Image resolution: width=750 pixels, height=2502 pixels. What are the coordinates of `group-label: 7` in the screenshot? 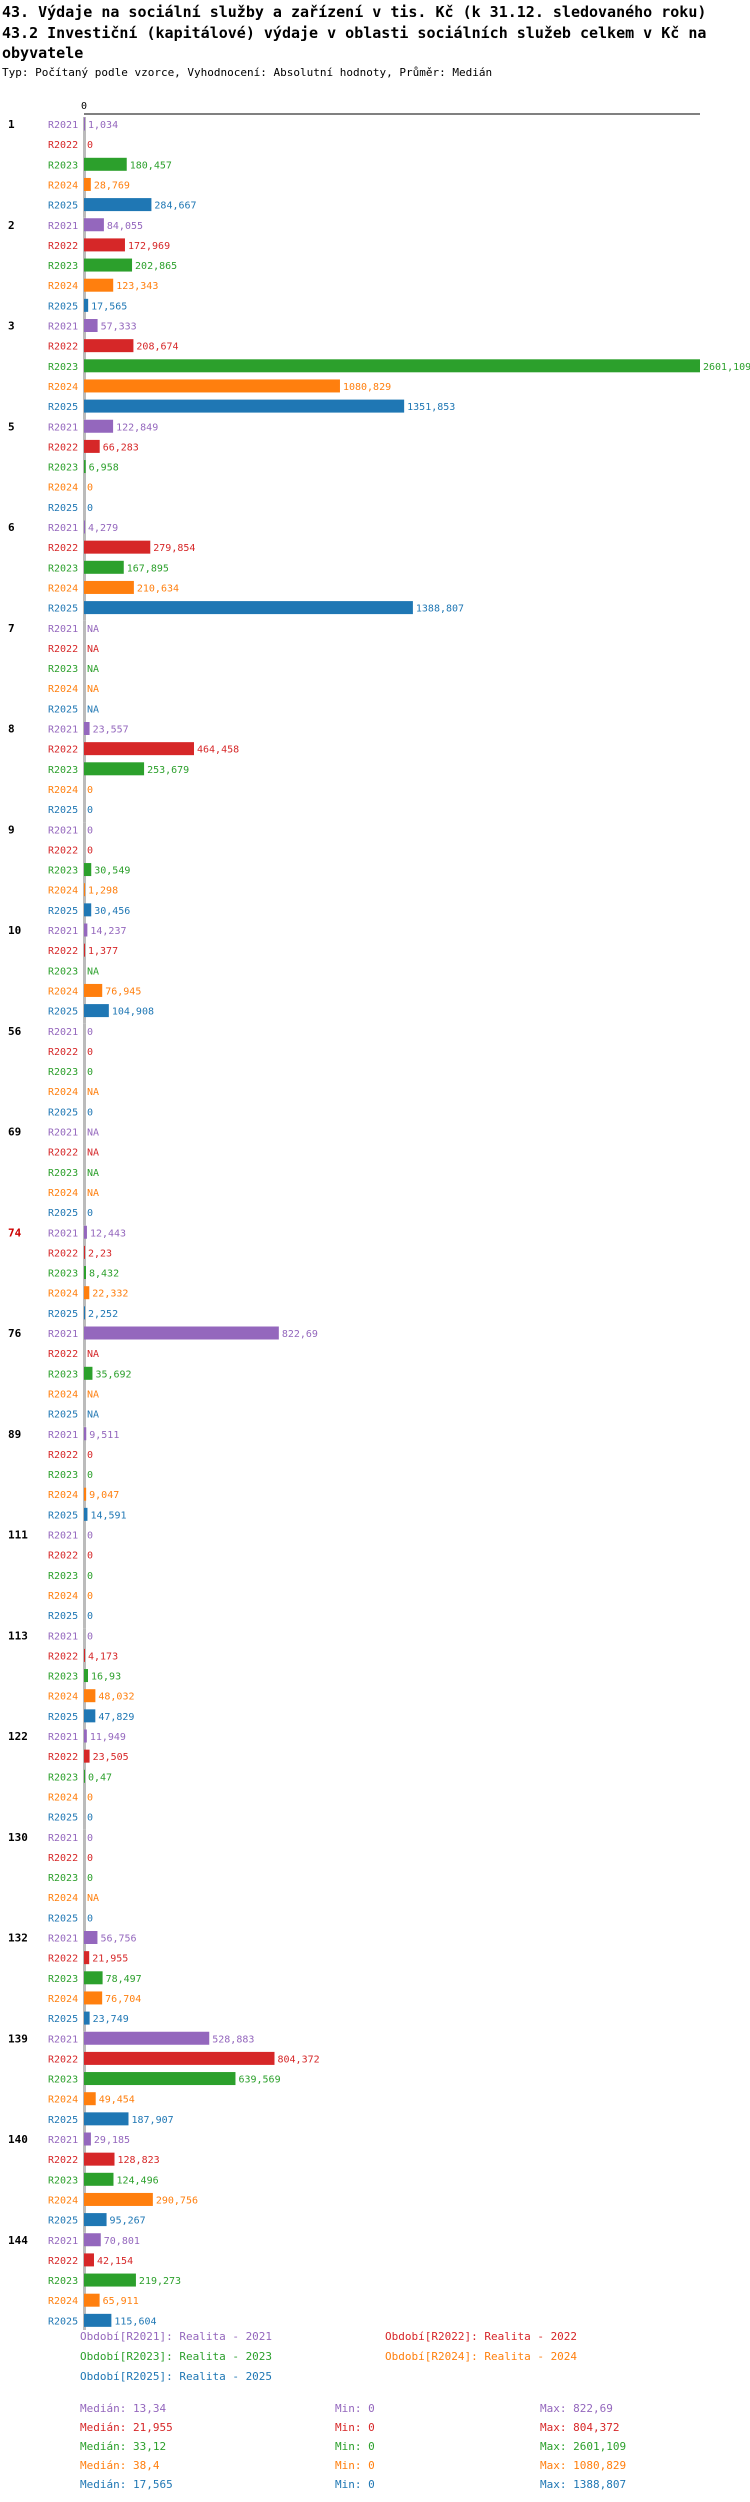 It's located at (11, 628).